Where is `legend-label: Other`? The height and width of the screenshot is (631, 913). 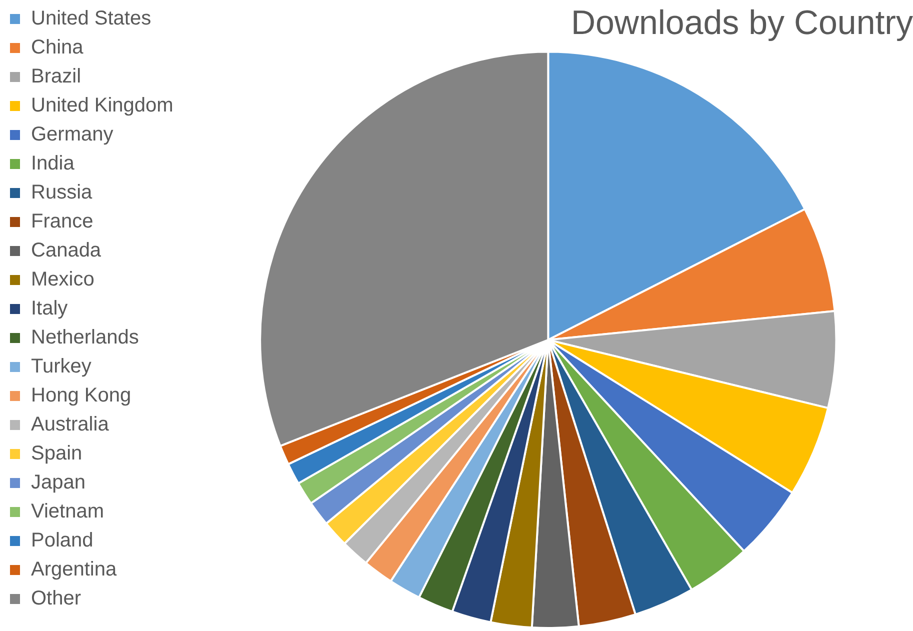 legend-label: Other is located at coordinates (56, 599).